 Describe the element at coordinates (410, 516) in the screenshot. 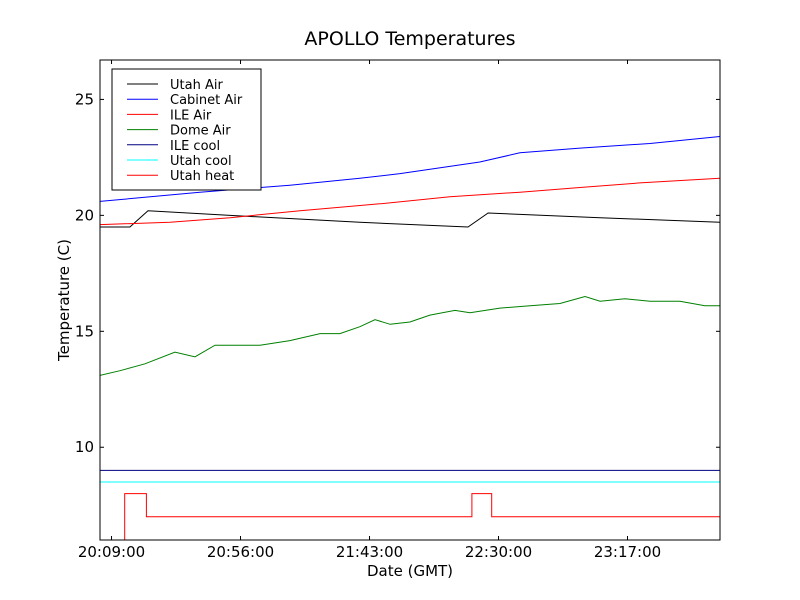

I see `series-line-utah-heat` at that location.